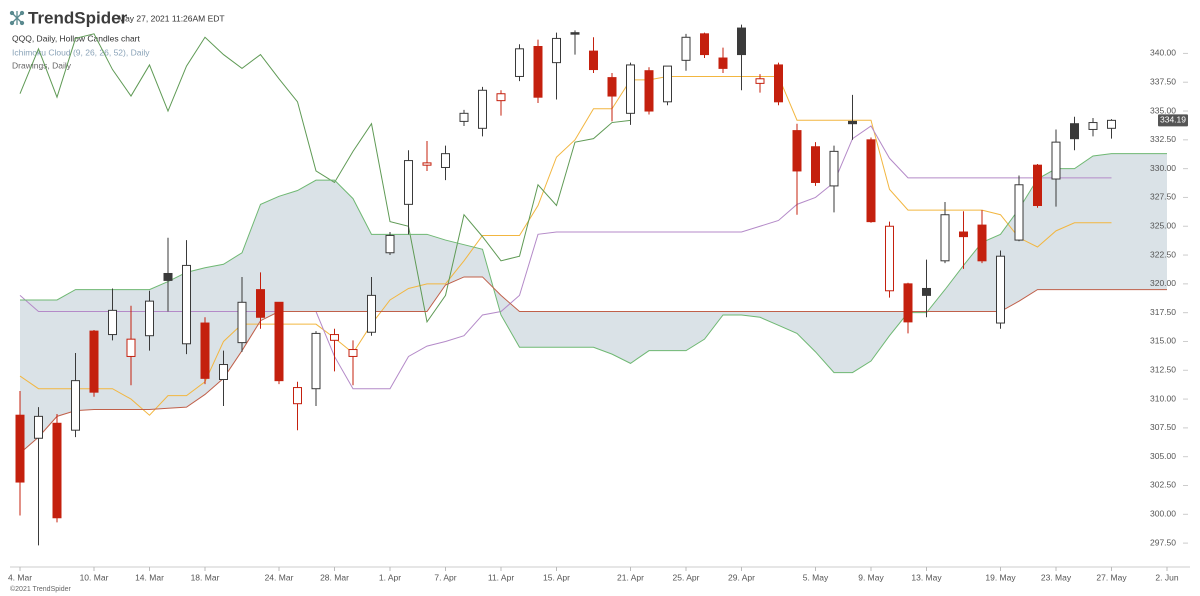  Describe the element at coordinates (556, 577) in the screenshot. I see `x-tick-label: 15. Apr` at that location.